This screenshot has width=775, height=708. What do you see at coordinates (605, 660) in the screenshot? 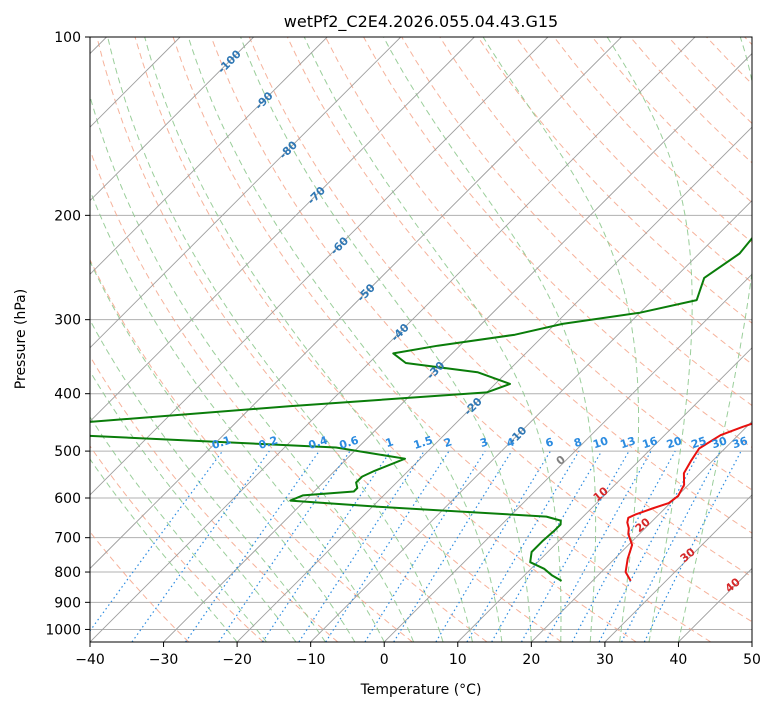
I see `x-tick-label: 30` at bounding box center [605, 660].